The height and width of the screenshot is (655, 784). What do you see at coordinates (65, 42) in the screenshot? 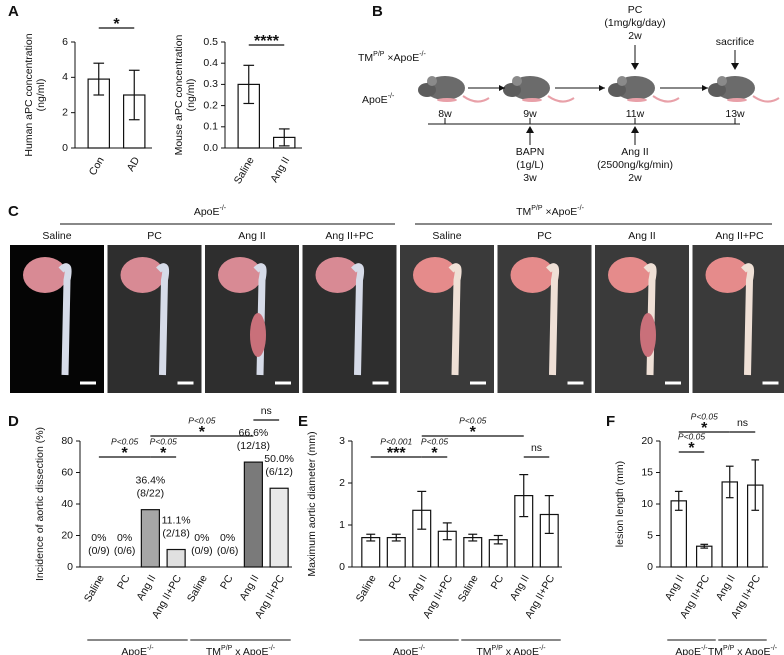
I see `y-tick-label: 6` at bounding box center [65, 42].